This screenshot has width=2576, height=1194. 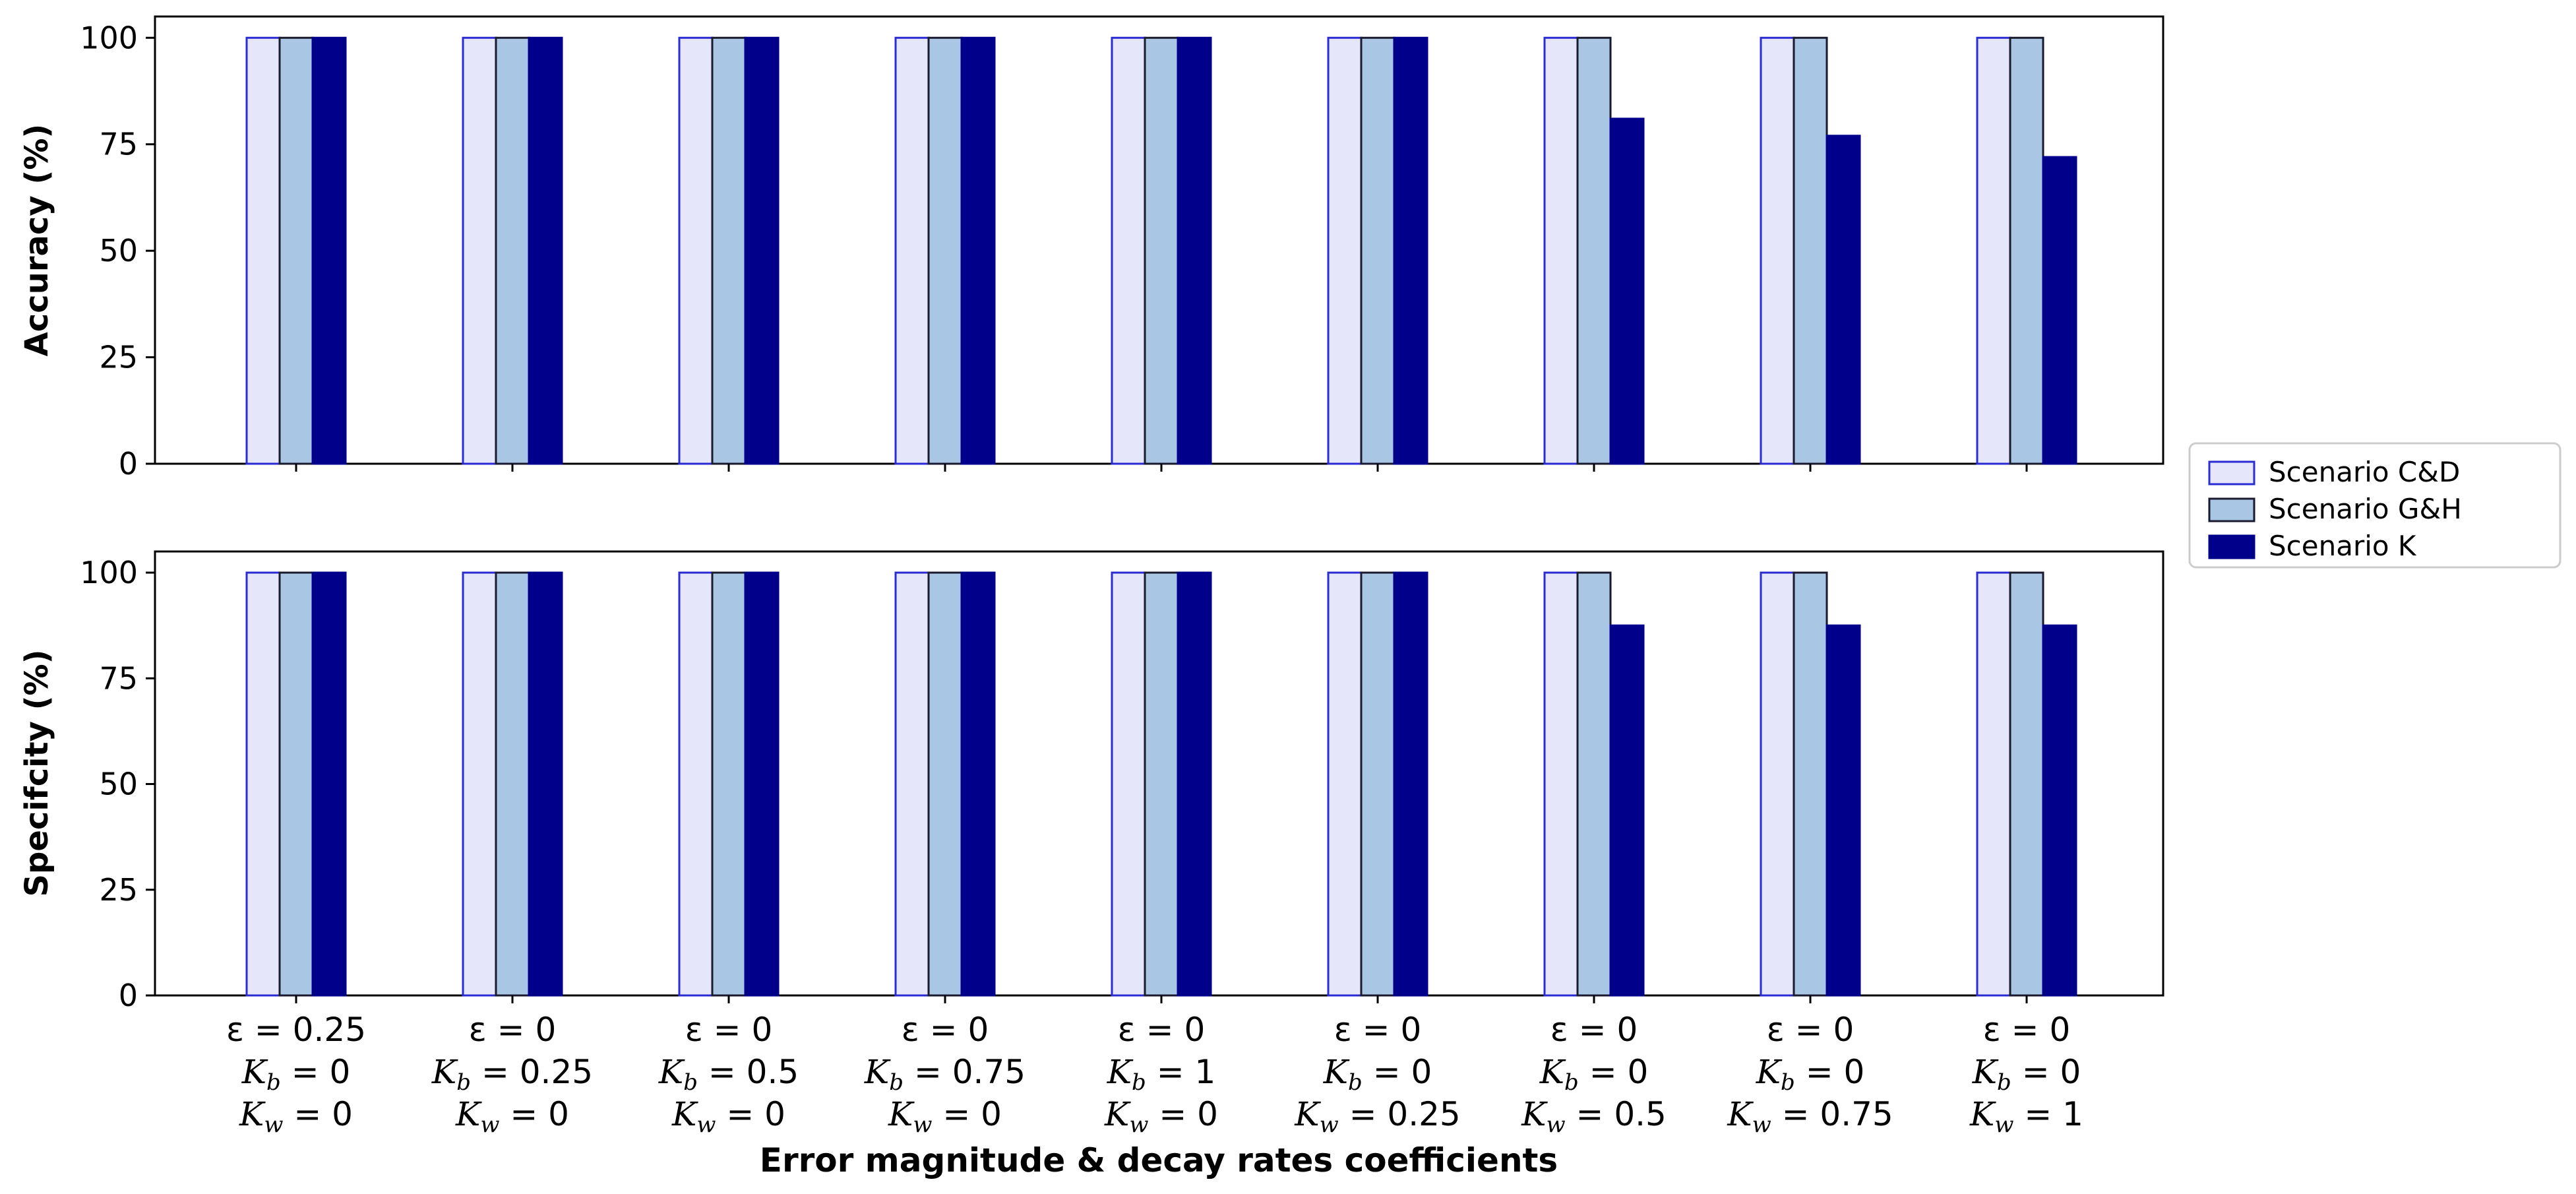 I want to click on legend-label: Scenario K, so click(x=2343, y=546).